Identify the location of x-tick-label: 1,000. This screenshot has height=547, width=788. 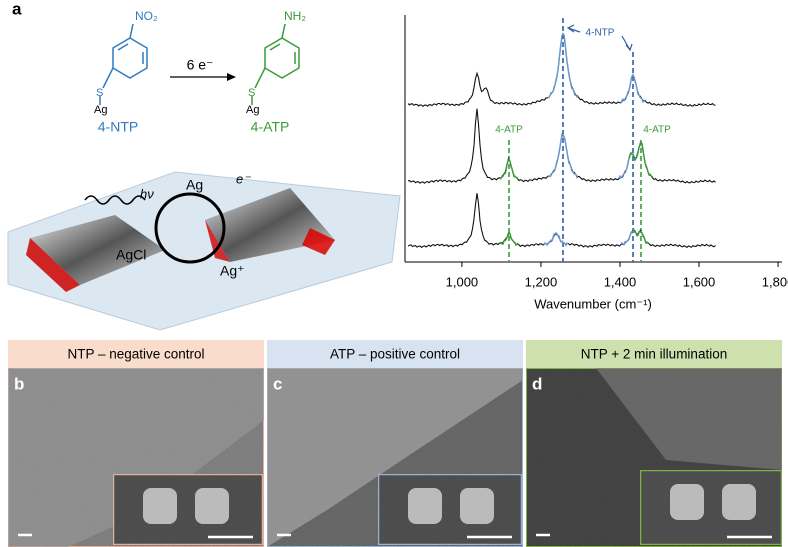
(462, 281).